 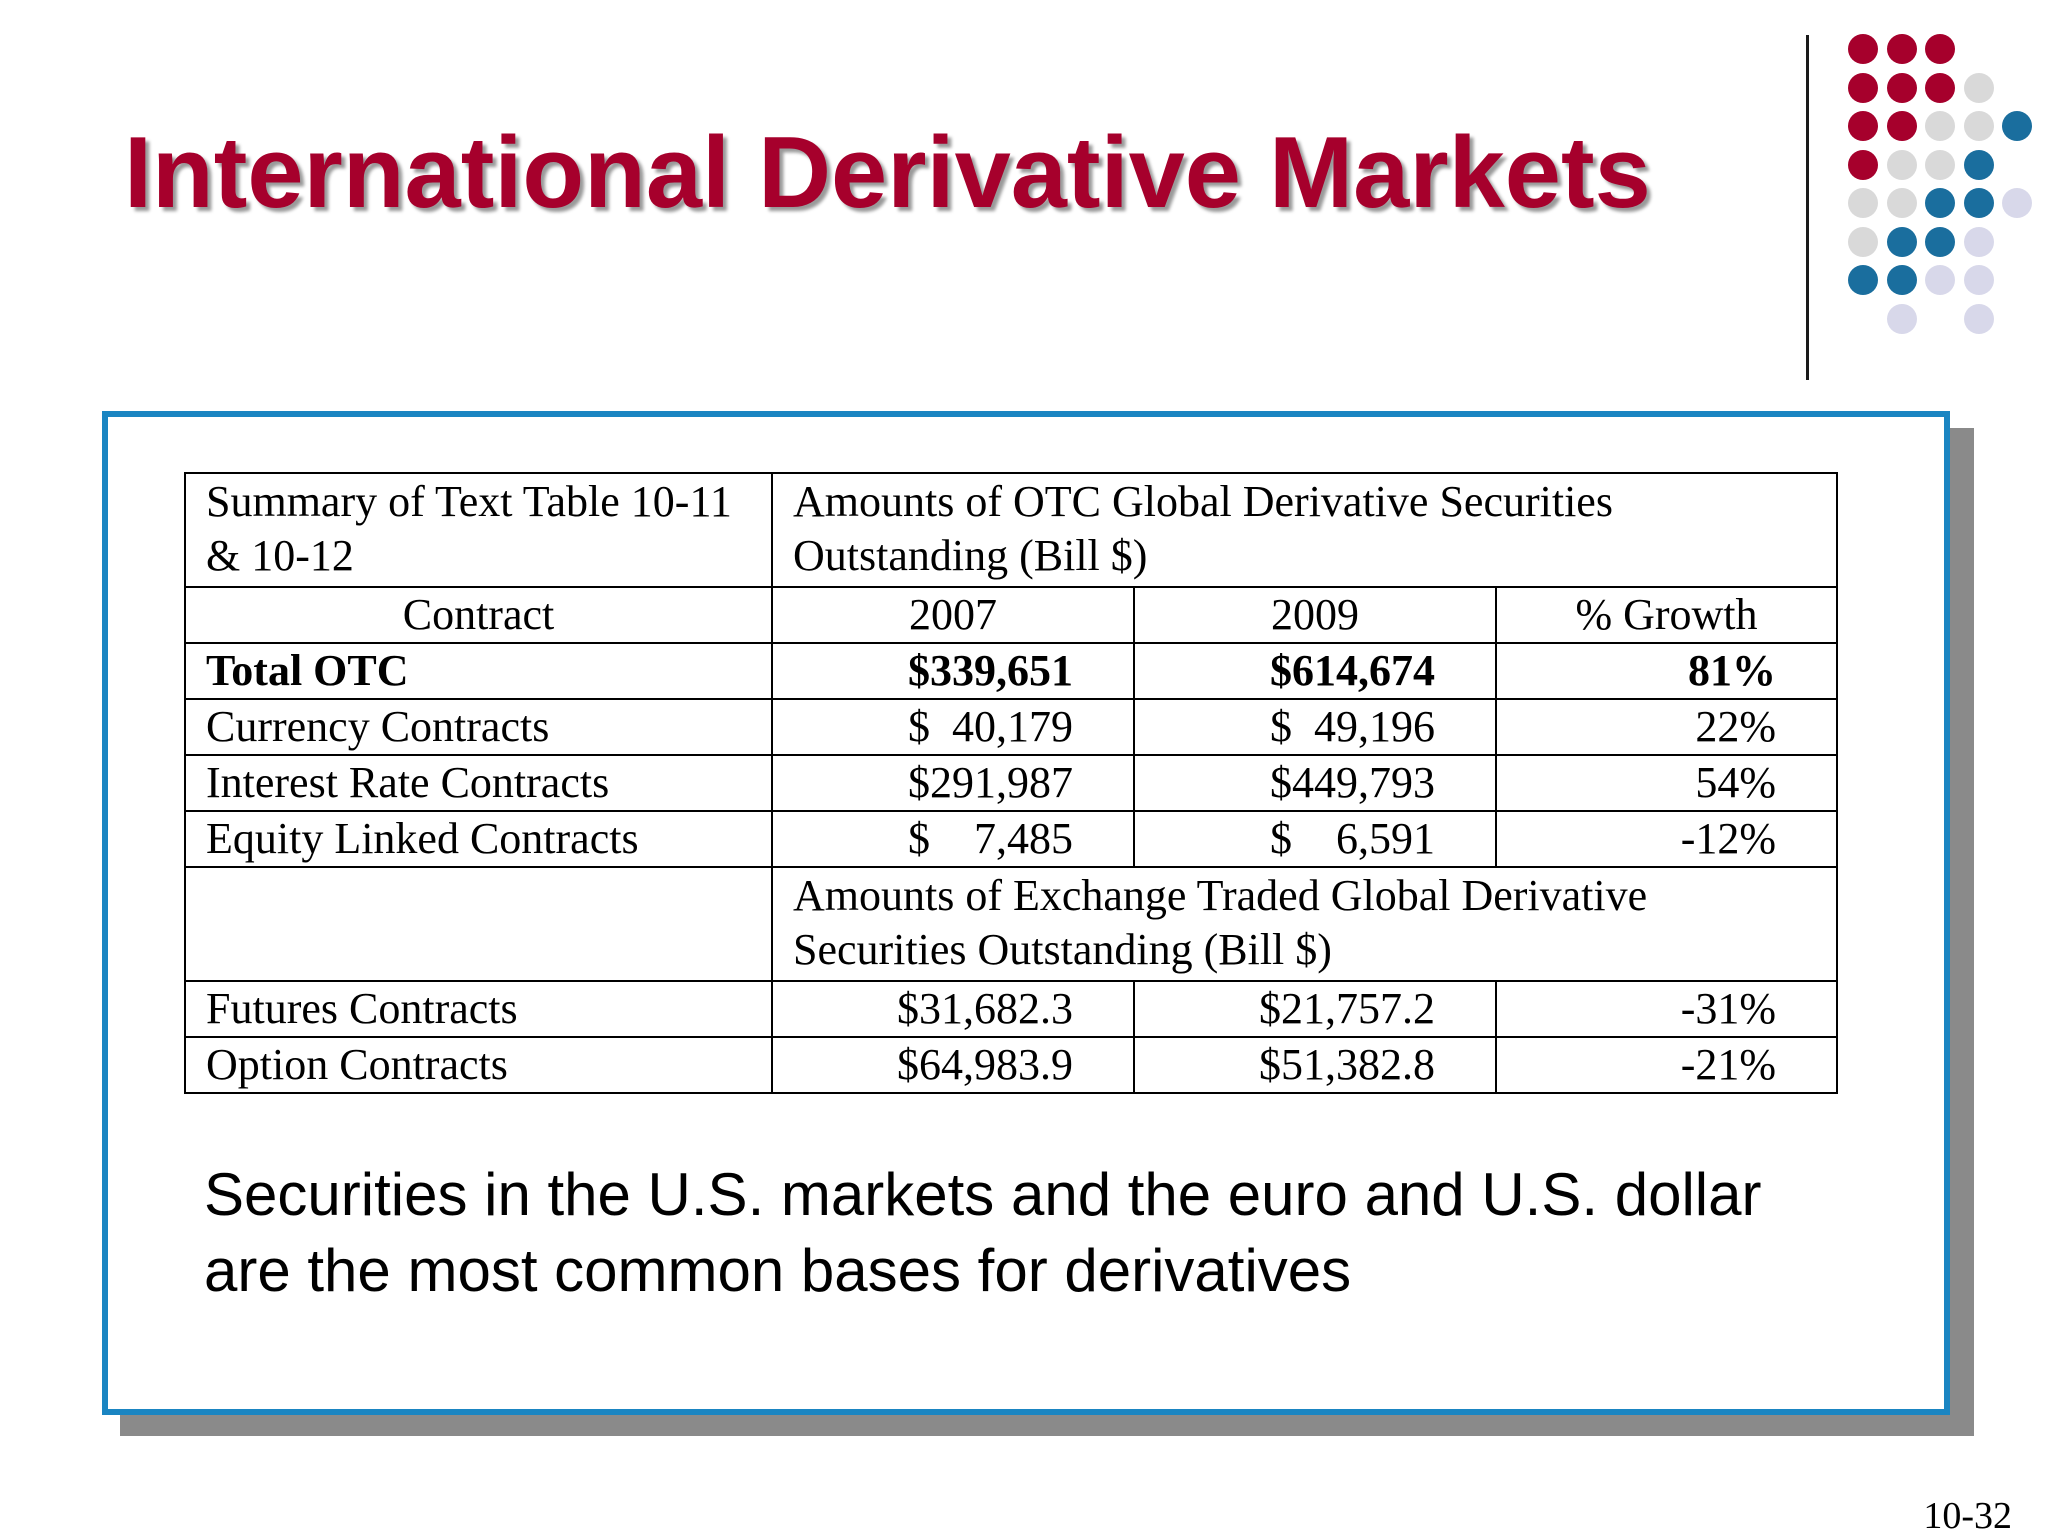 I want to click on value-2009-cell: $21,757.2, so click(x=1315, y=1009).